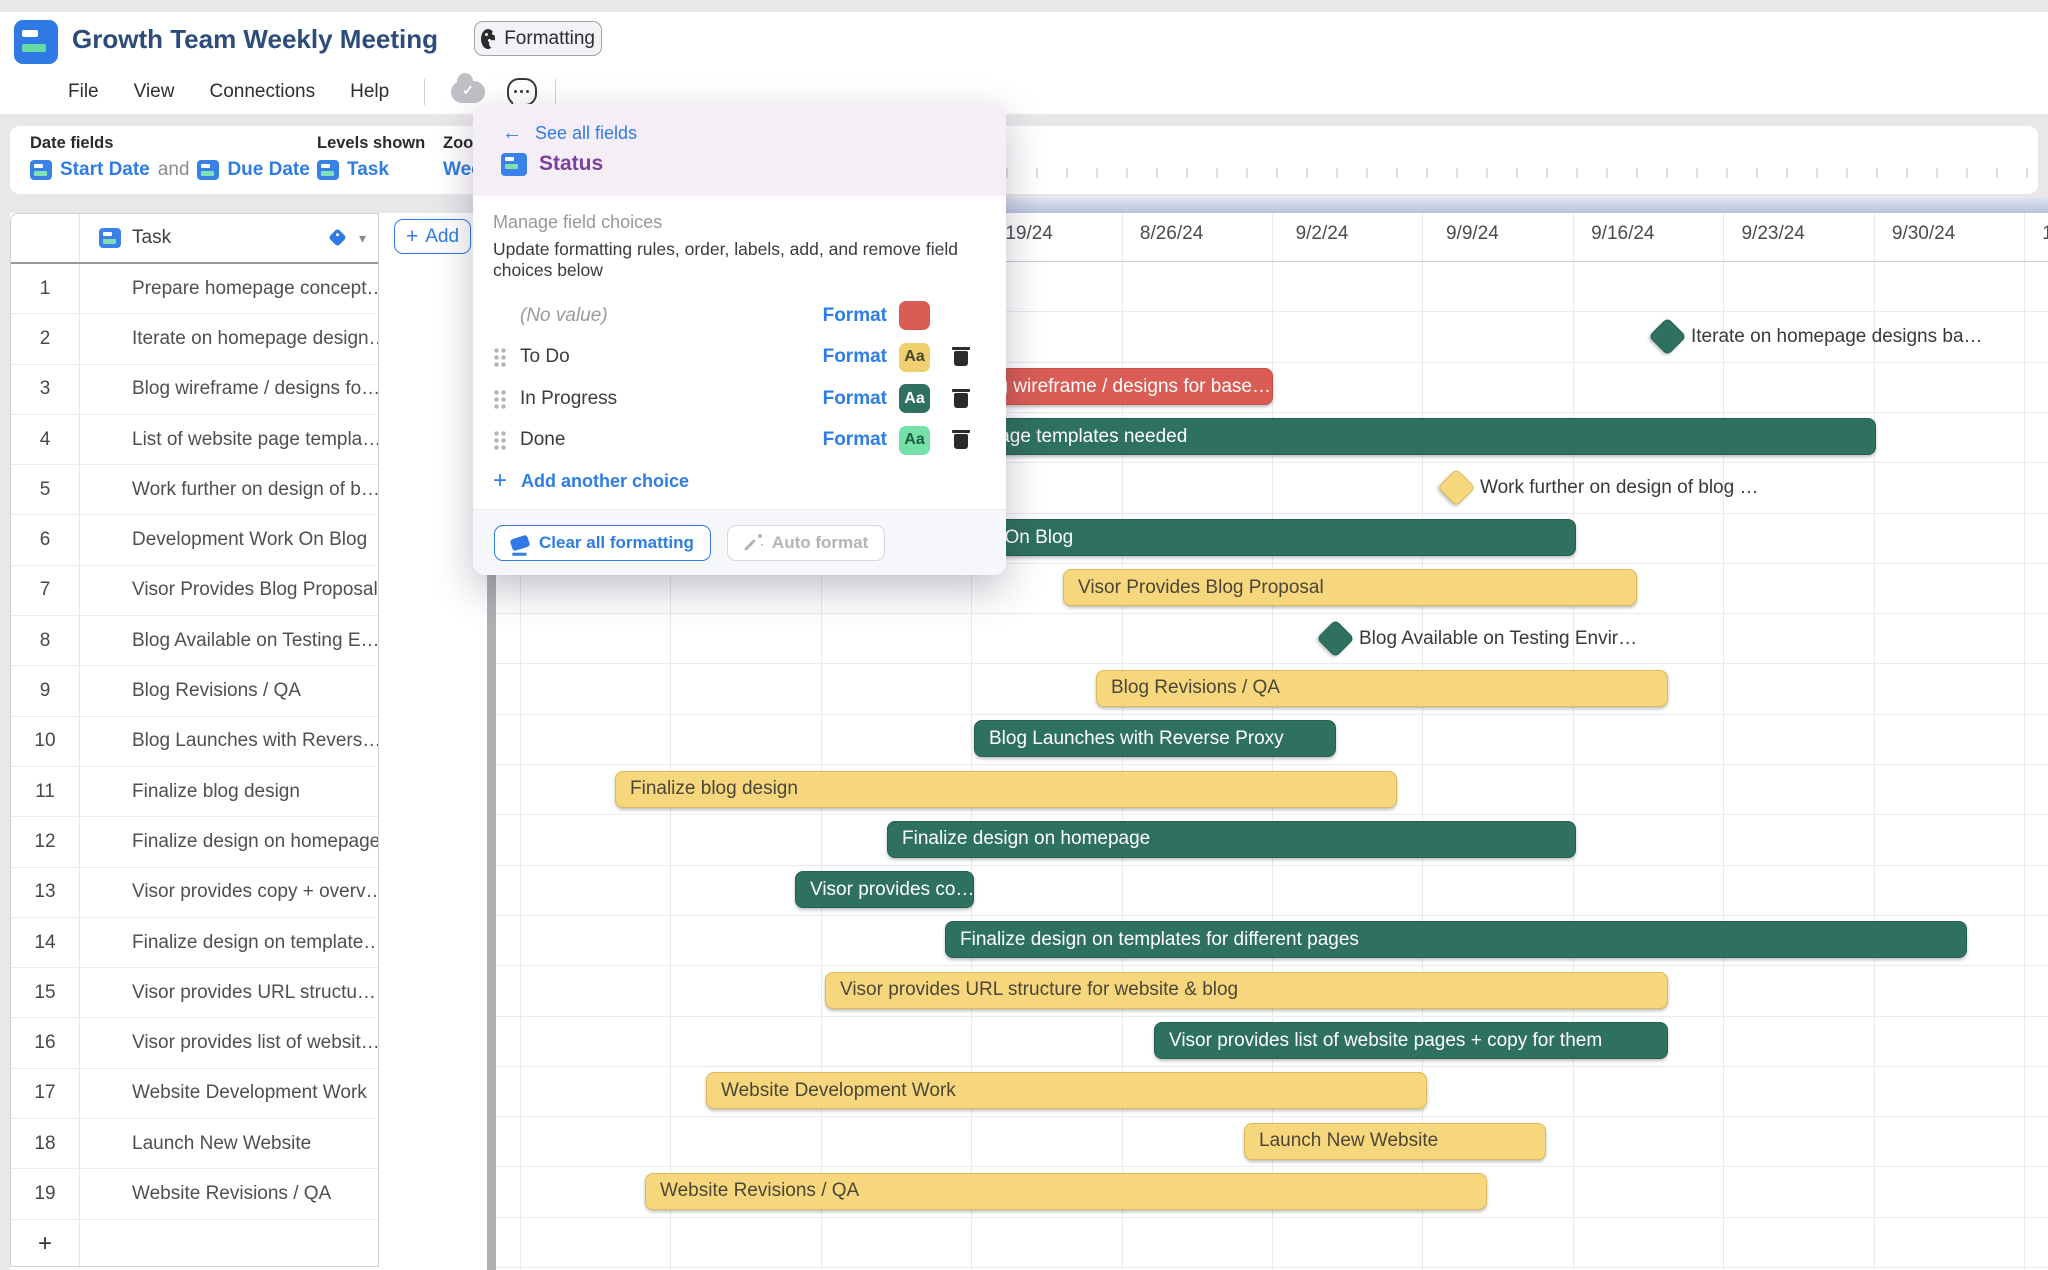 The height and width of the screenshot is (1270, 2048). What do you see at coordinates (425, 92) in the screenshot?
I see `menu-divider` at bounding box center [425, 92].